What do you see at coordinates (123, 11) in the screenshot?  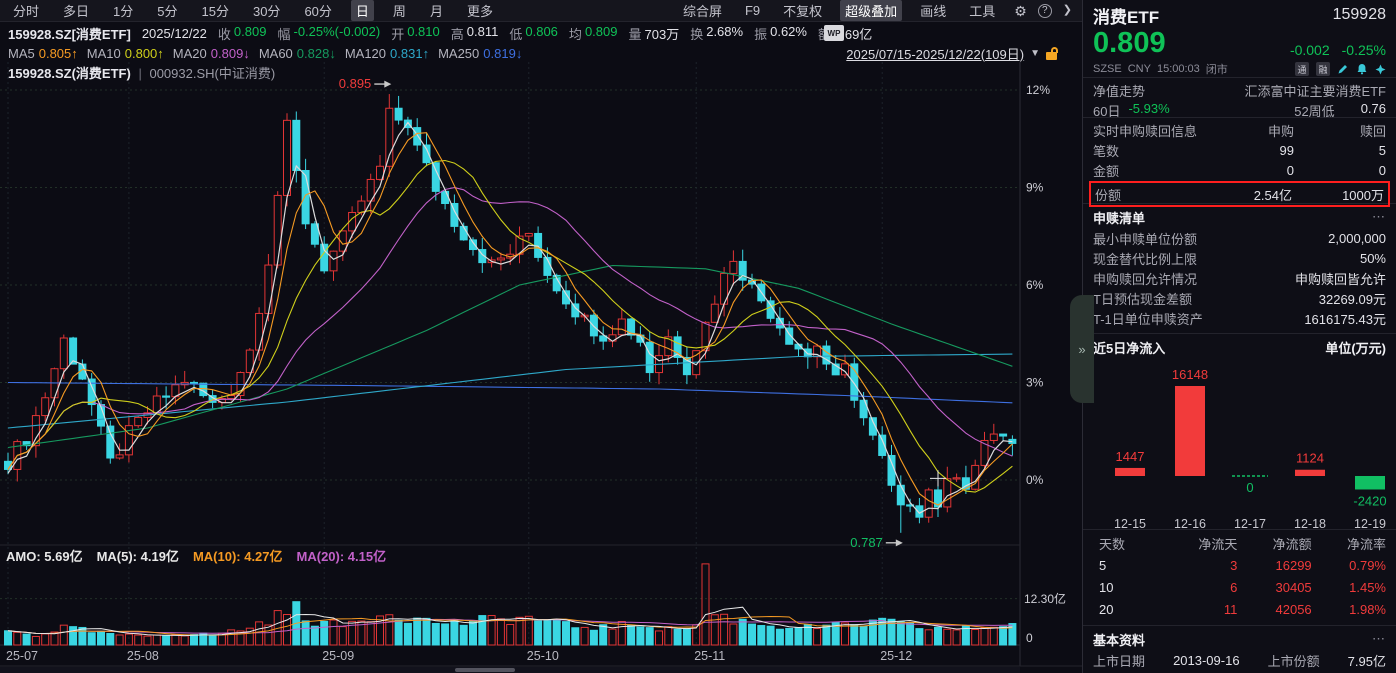 I see `tab-1分: 1分` at bounding box center [123, 11].